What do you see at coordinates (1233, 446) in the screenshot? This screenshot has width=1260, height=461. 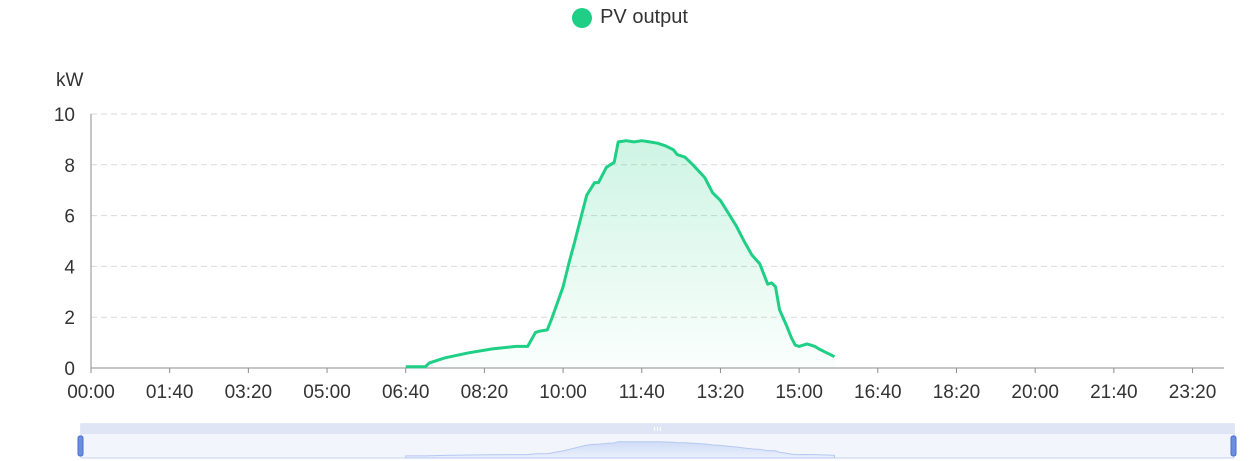 I see `zoom-handle-right` at bounding box center [1233, 446].